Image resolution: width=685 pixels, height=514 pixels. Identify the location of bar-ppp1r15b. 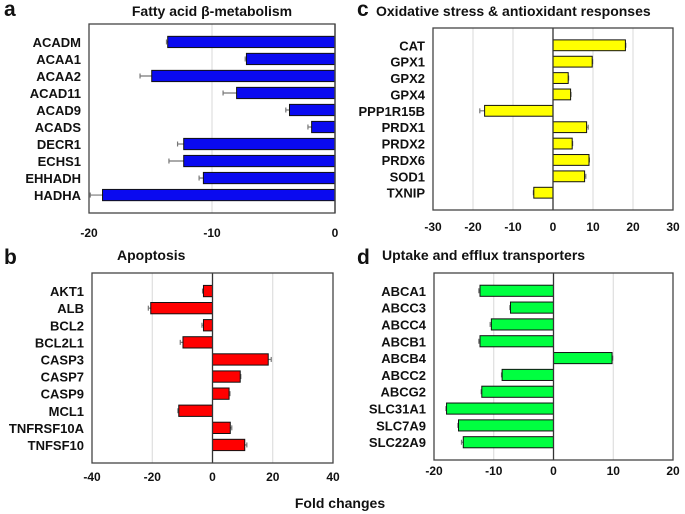
(519, 110).